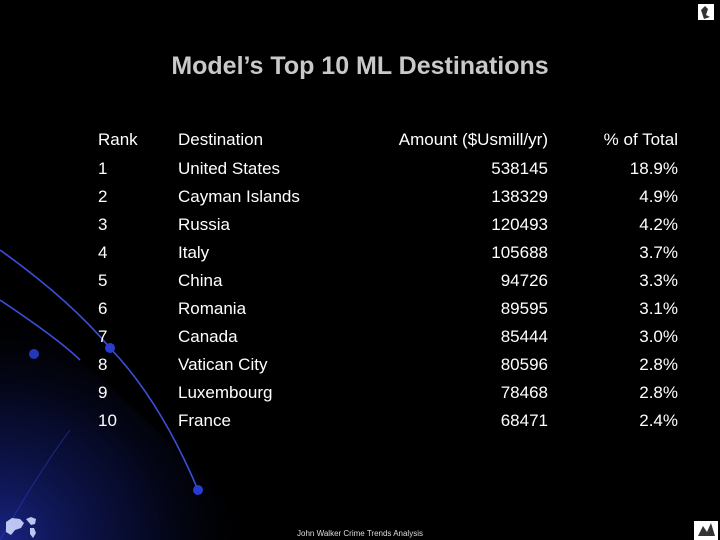 This screenshot has height=540, width=720. I want to click on table-row: 5 China 94726 3.3%, so click(384, 281).